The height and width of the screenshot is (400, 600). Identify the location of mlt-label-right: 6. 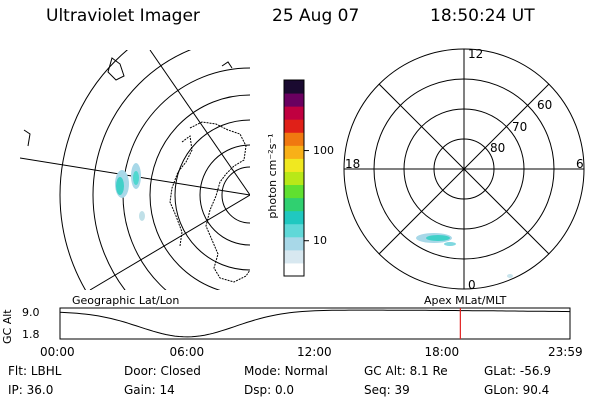
(580, 164).